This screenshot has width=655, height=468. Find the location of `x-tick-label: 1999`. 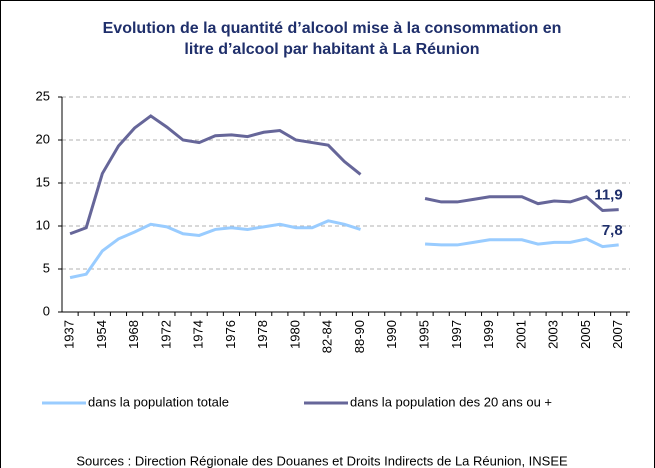

x-tick-label: 1999 is located at coordinates (488, 334).